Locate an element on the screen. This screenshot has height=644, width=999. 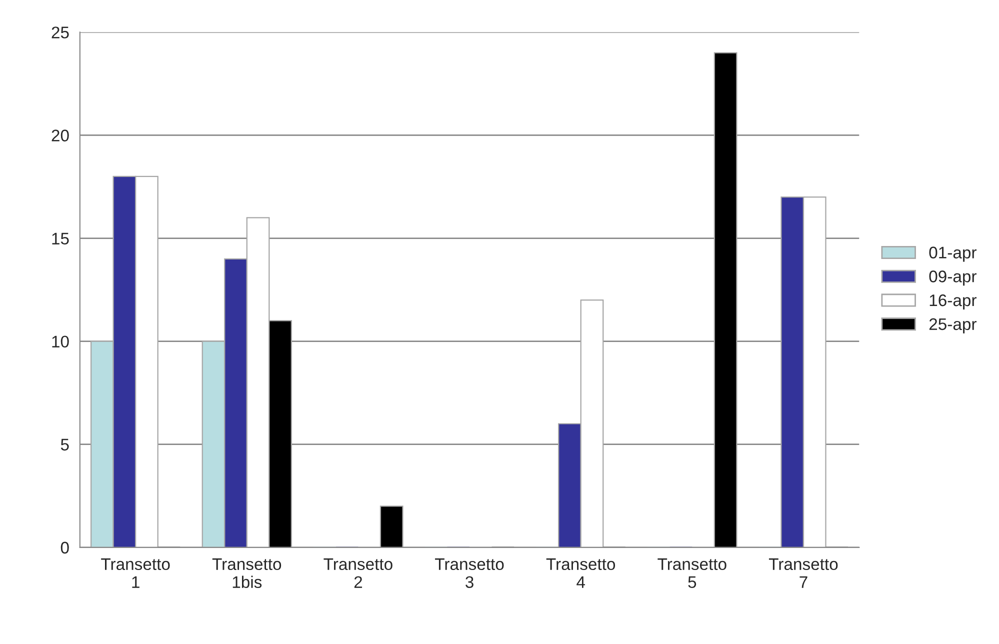
x-tick-label: Transetto 4 is located at coordinates (581, 573).